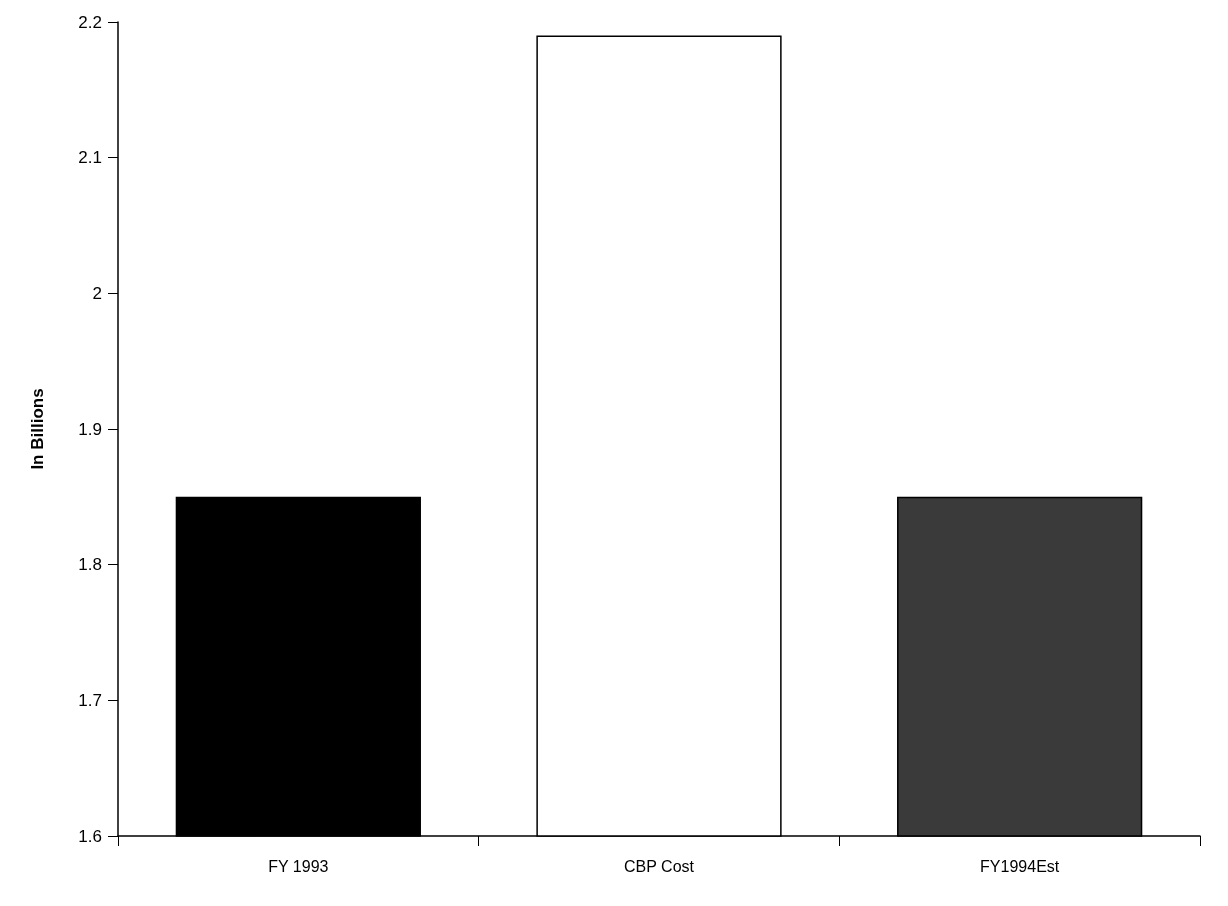 The image size is (1228, 906). What do you see at coordinates (90, 22) in the screenshot?
I see `y-tick-label: 2.2` at bounding box center [90, 22].